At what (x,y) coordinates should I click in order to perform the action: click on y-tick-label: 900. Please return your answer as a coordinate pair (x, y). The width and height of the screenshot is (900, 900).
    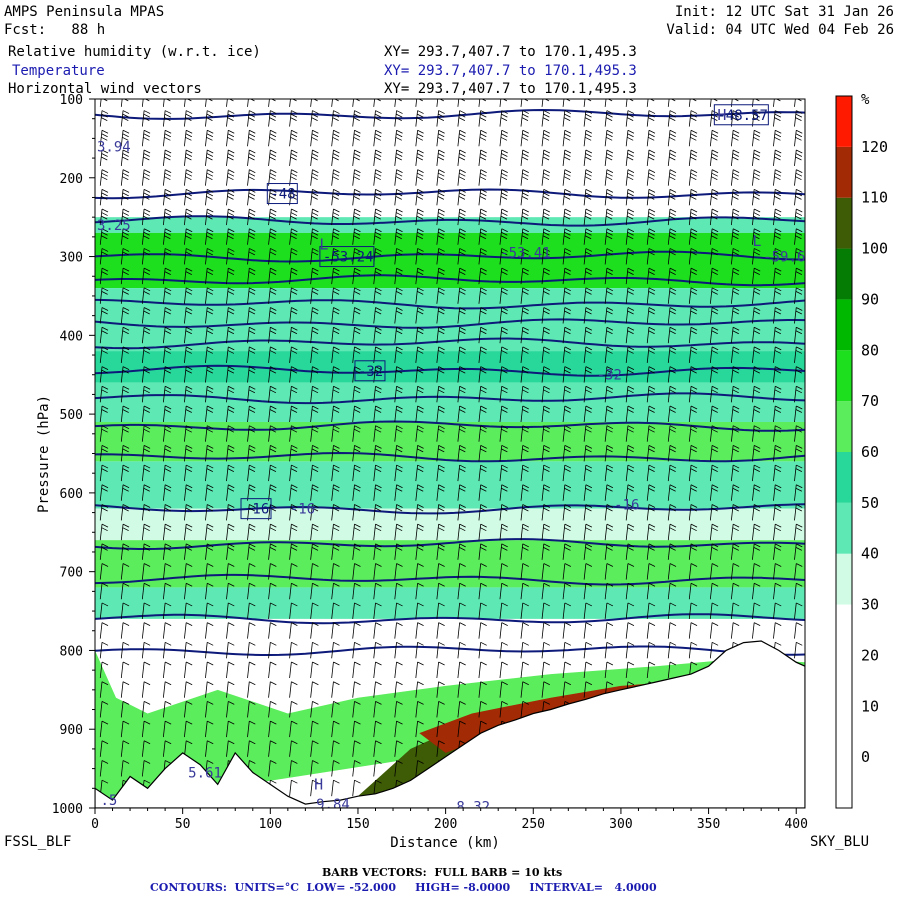
    Looking at the image, I should click on (71, 730).